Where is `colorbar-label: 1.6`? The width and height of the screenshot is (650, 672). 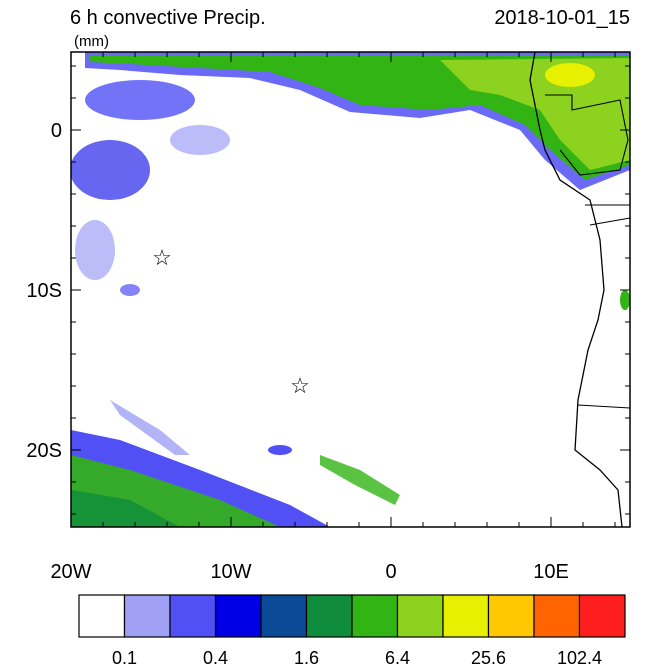 colorbar-label: 1.6 is located at coordinates (306, 657).